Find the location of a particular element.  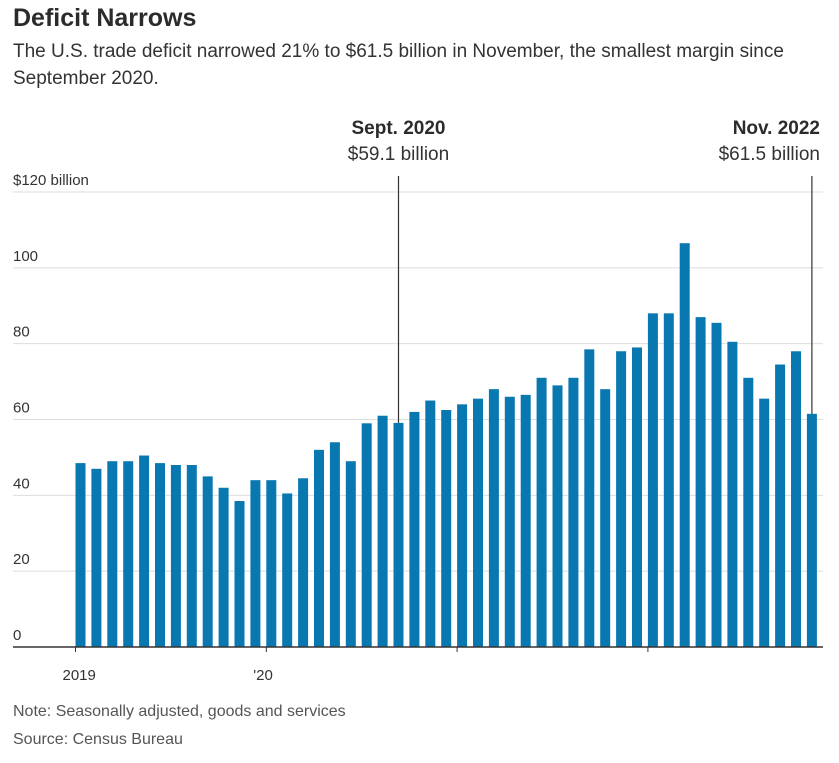

chart-source: Source: Census Bureau is located at coordinates (98, 739).